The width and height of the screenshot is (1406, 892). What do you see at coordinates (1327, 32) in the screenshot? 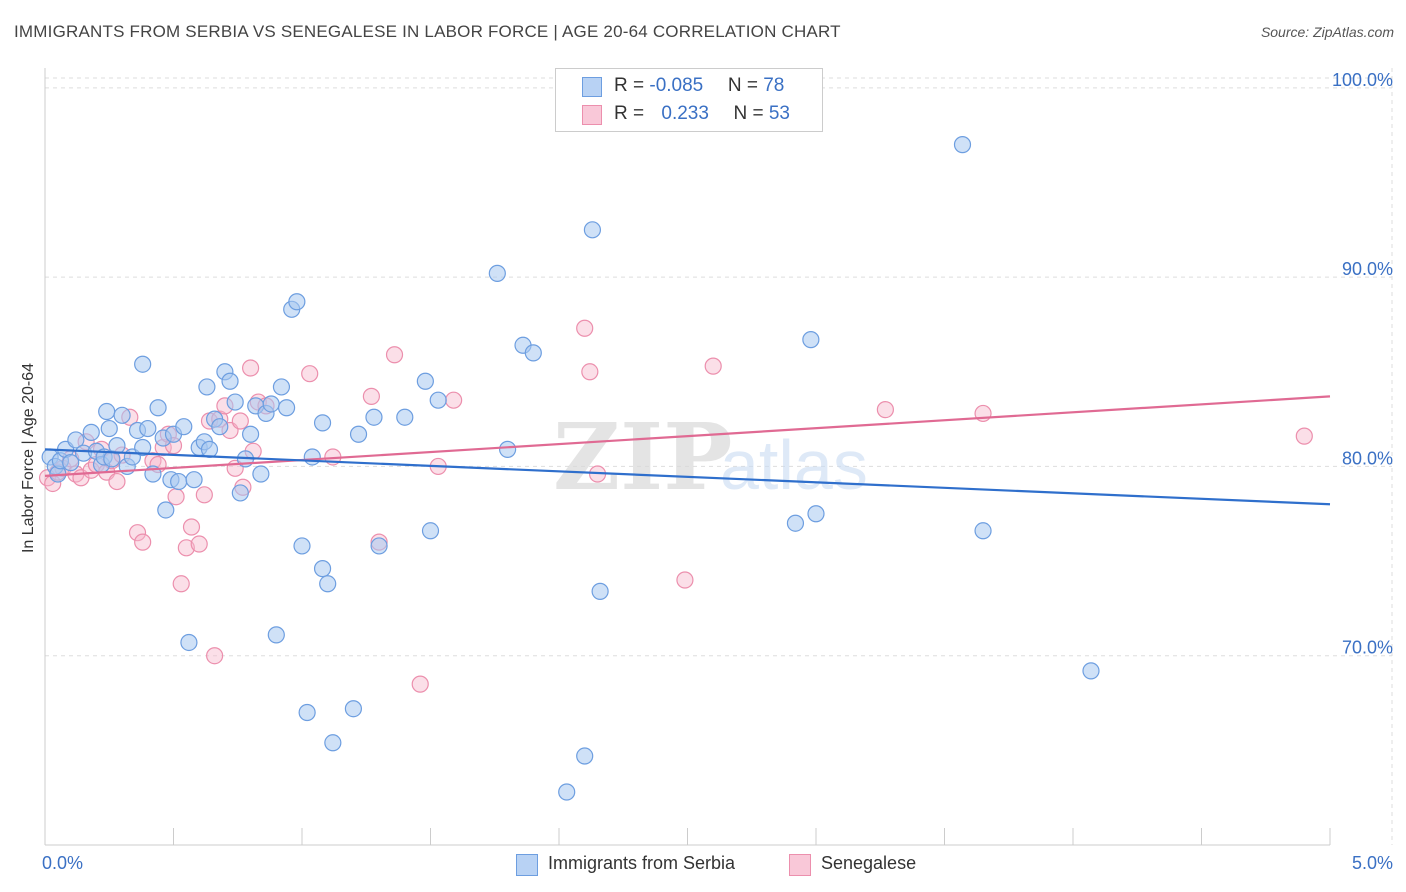
I see `source-credit: Source: ZipAtlas.com` at bounding box center [1327, 32].